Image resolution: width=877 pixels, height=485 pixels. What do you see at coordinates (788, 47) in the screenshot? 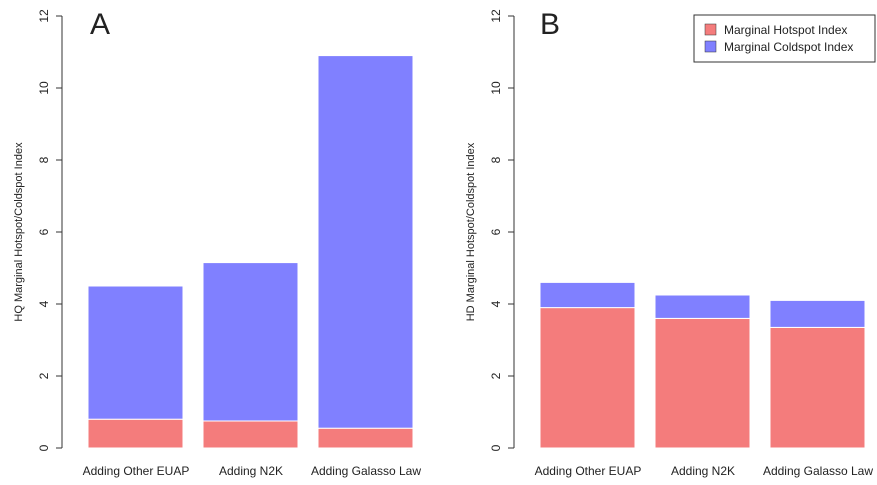
I see `legend-label-coldspot: Marginal Coldspot Index` at bounding box center [788, 47].